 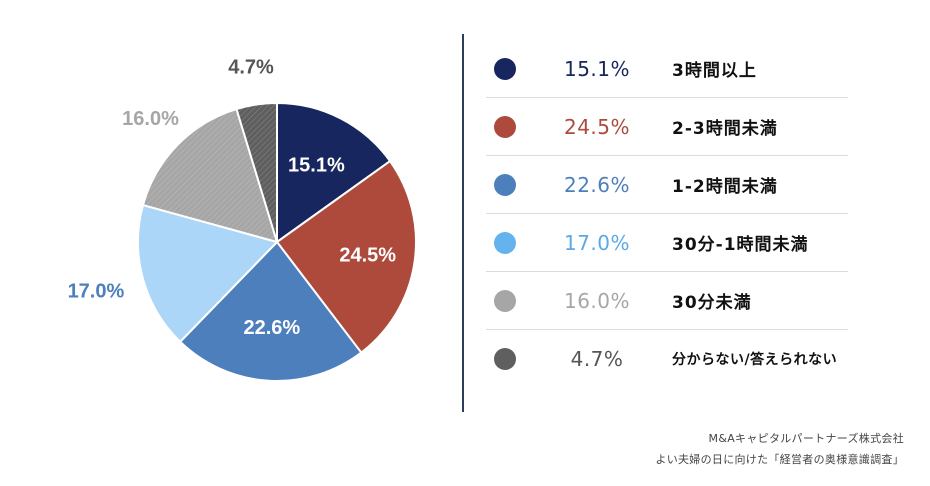 What do you see at coordinates (755, 360) in the screenshot?
I see `legend-label: 分からない/答えられない` at bounding box center [755, 360].